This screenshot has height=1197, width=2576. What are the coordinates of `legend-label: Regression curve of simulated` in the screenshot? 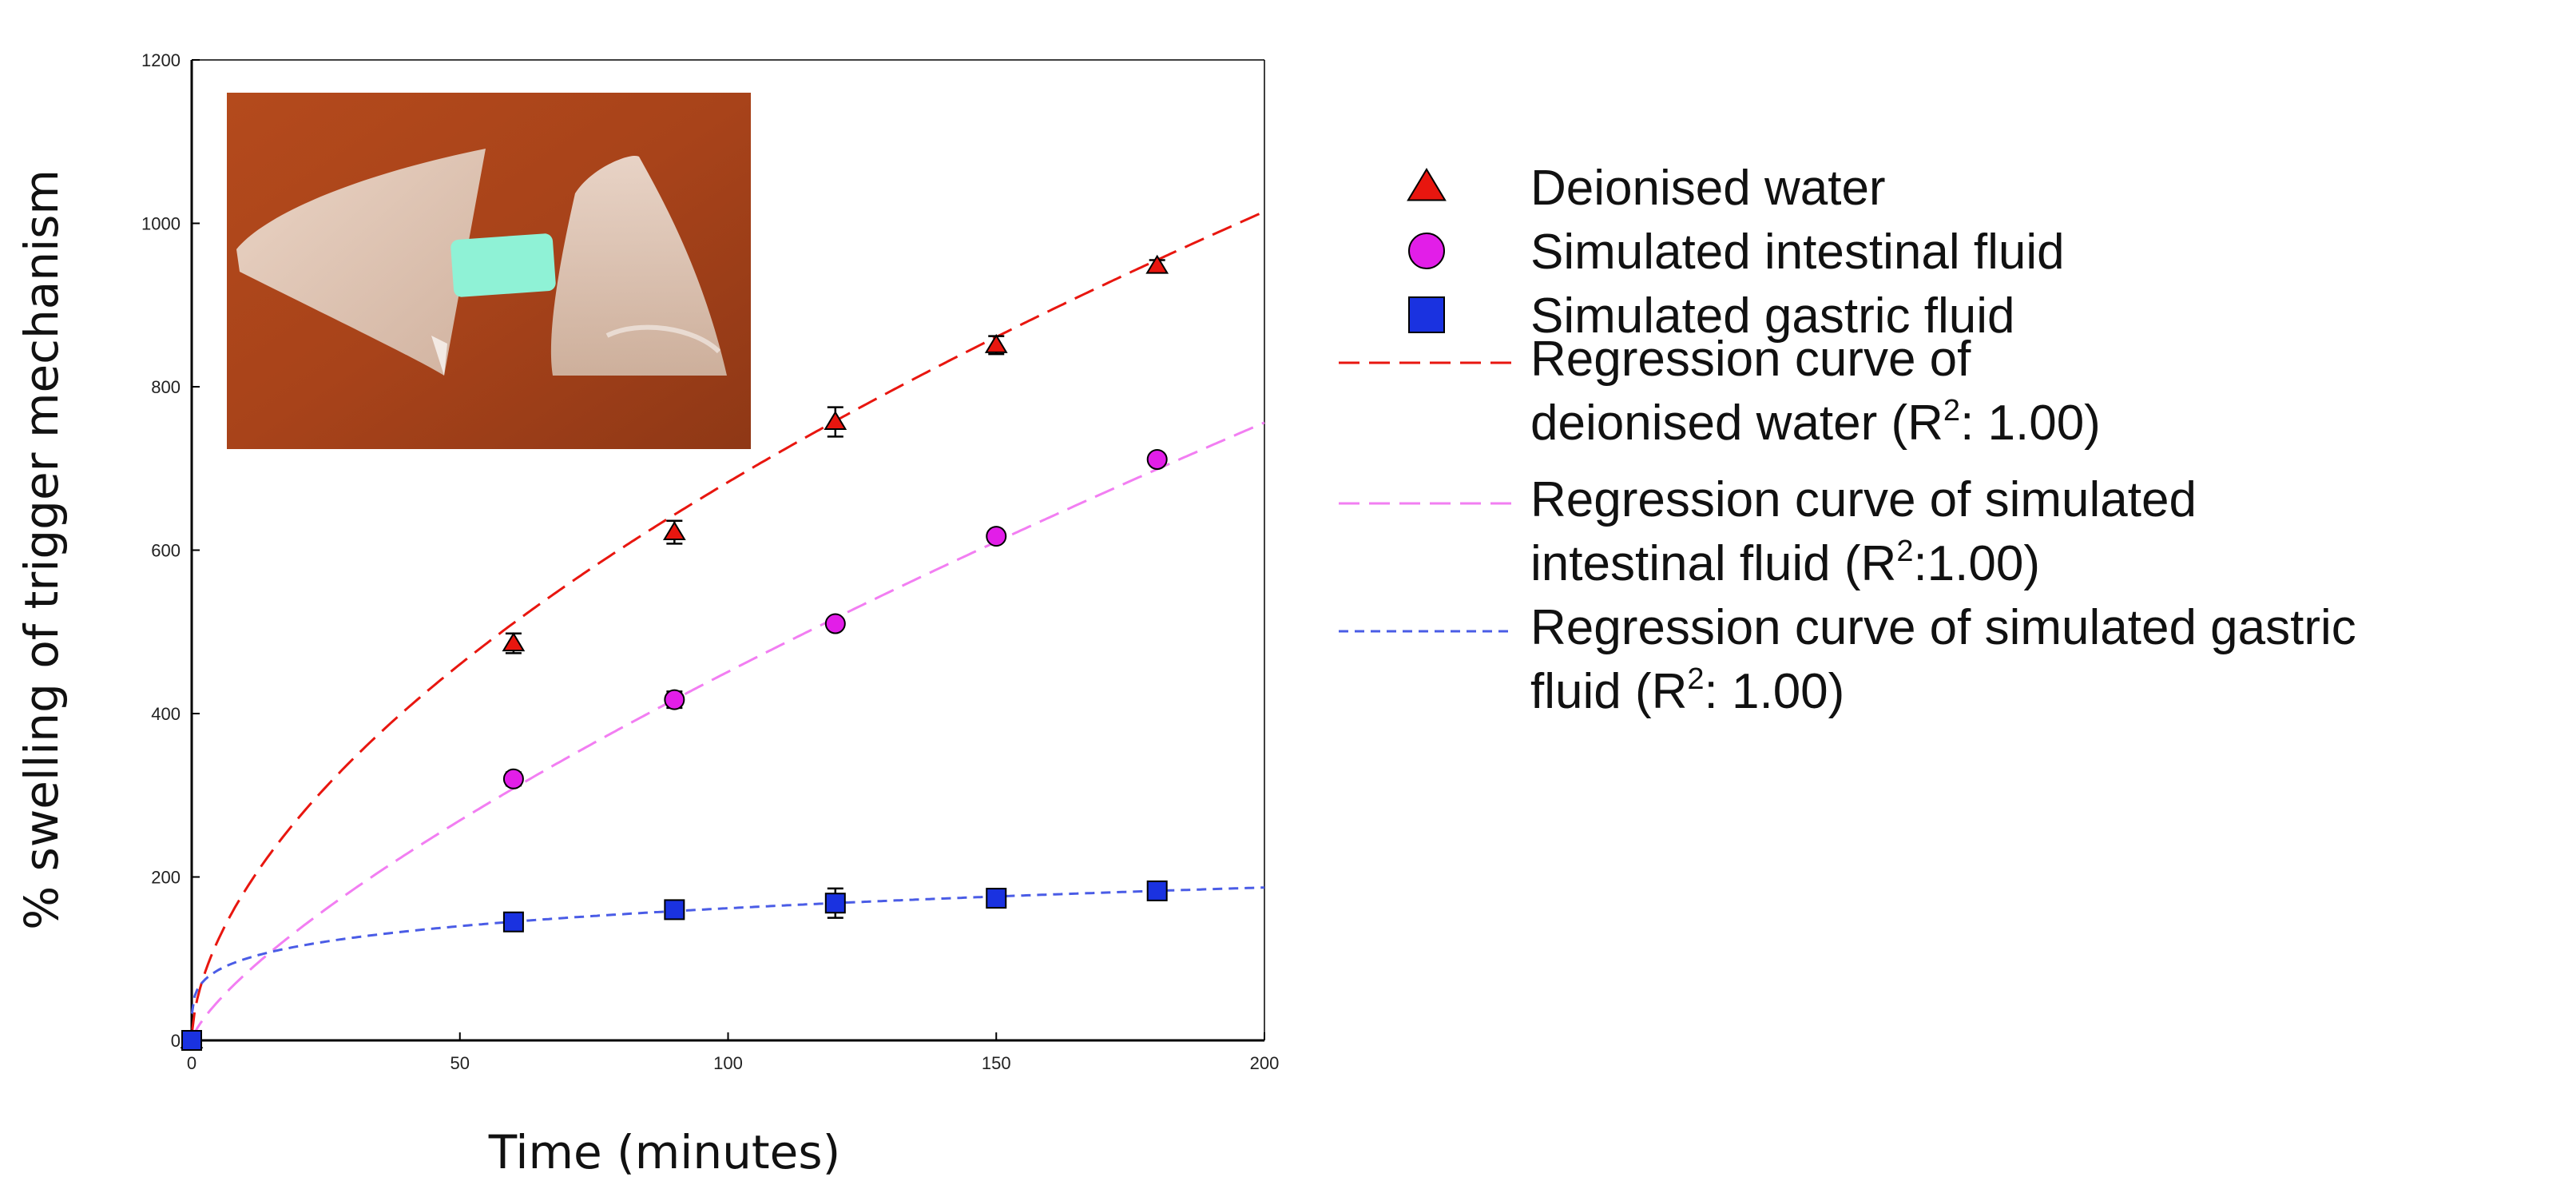 It's located at (1863, 500).